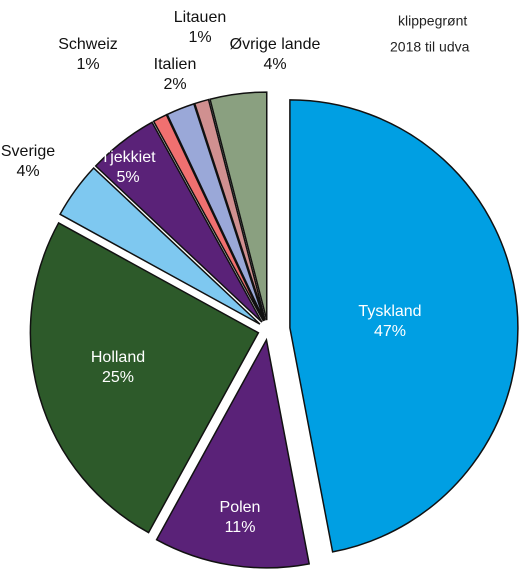 This screenshot has height=578, width=522. What do you see at coordinates (240, 527) in the screenshot?
I see `slice-value-label: 11%` at bounding box center [240, 527].